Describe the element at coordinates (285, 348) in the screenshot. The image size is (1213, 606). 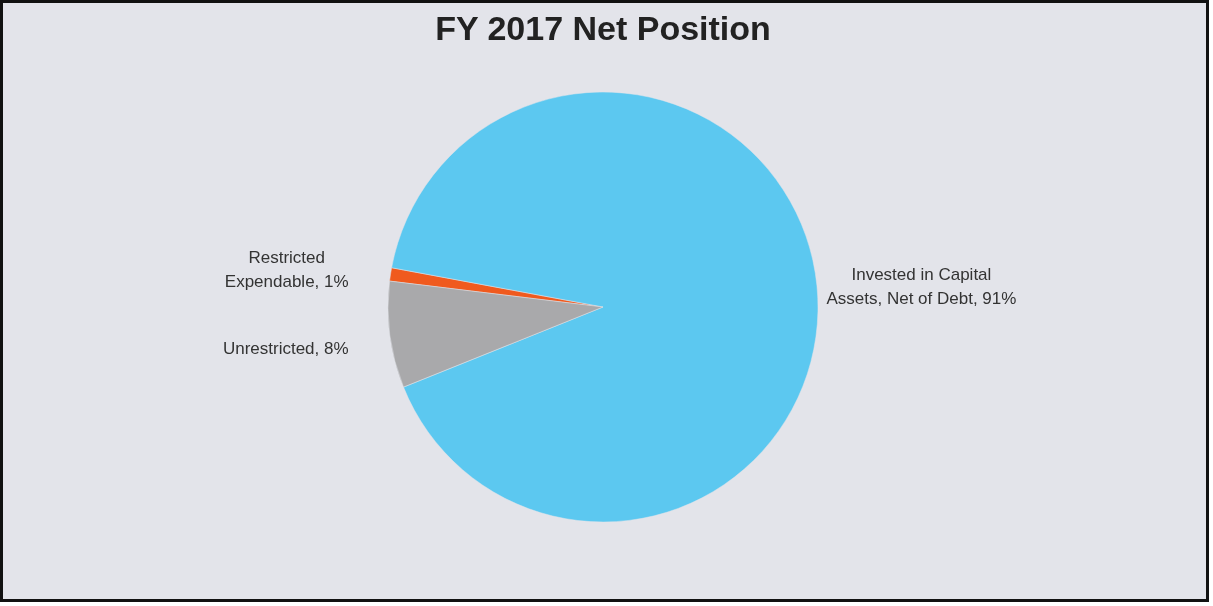
I see `slice-label: Unrestricted, 8%` at that location.